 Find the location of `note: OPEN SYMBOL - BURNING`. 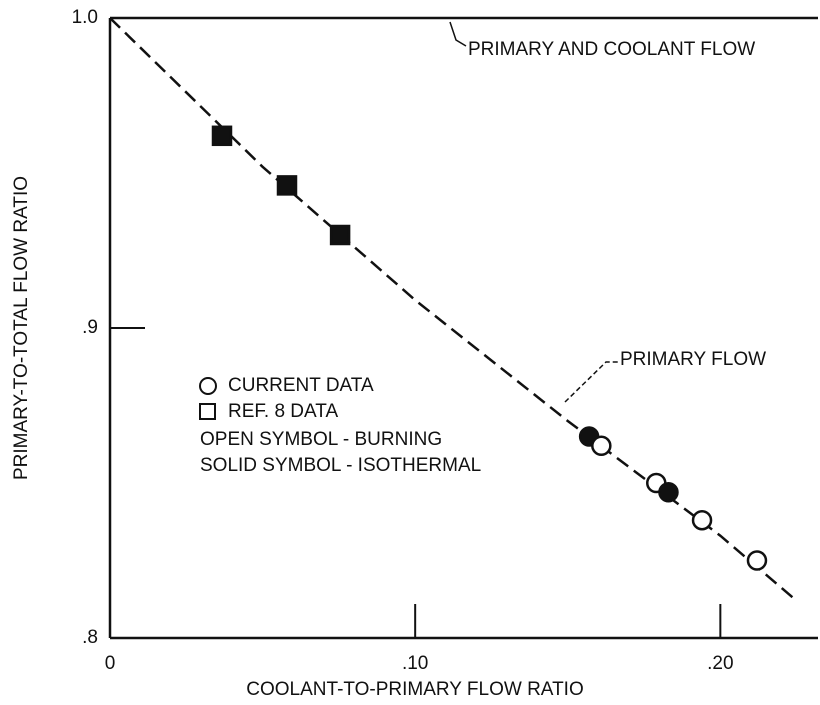

note: OPEN SYMBOL - BURNING is located at coordinates (321, 439).